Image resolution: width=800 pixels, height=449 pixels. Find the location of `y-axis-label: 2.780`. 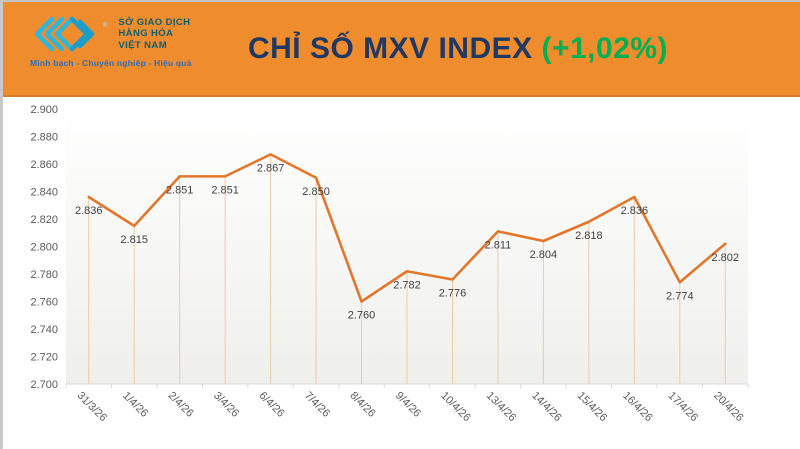

y-axis-label: 2.780 is located at coordinates (44, 275).